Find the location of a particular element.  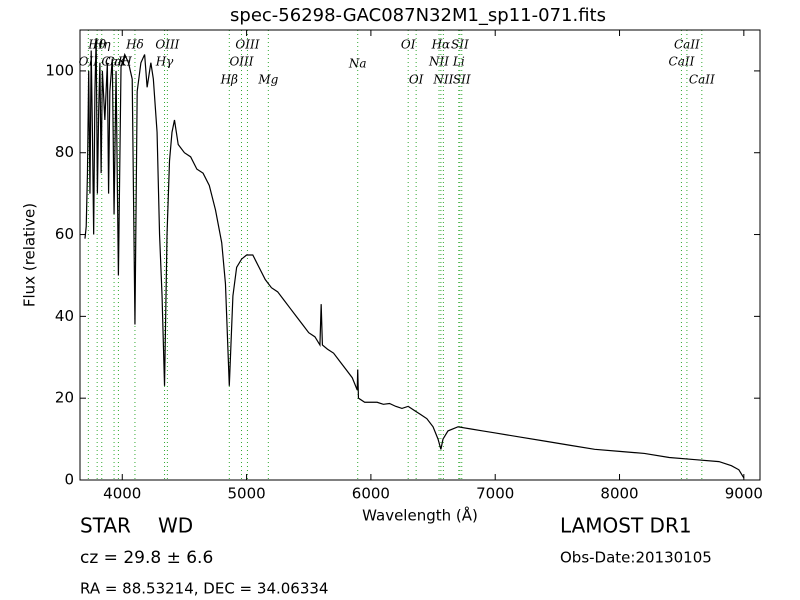

subclass: WD is located at coordinates (175, 526).